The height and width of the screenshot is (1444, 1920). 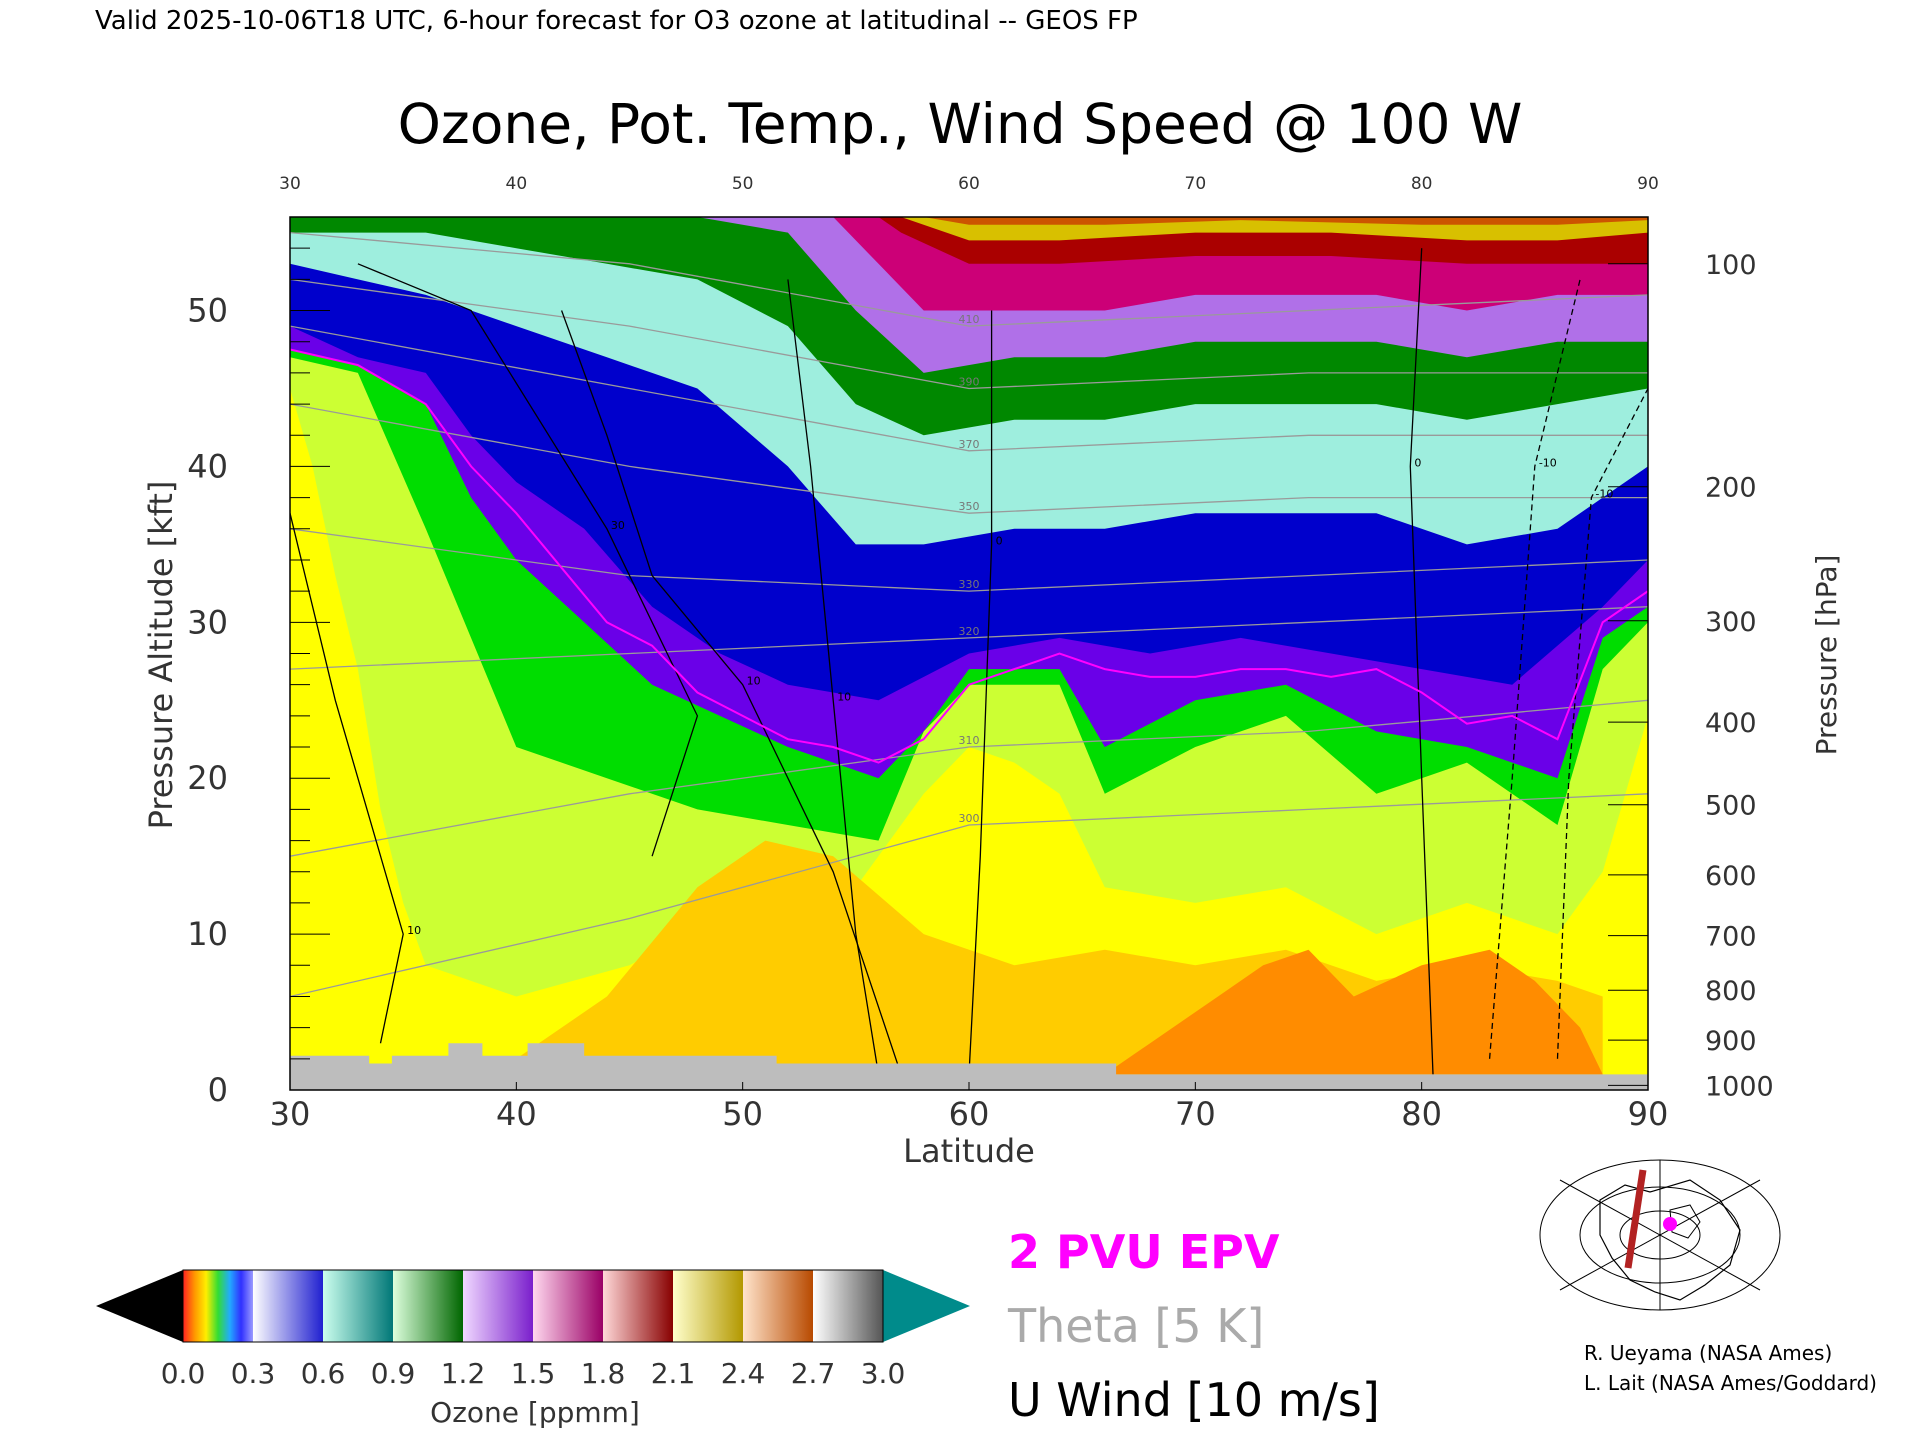 What do you see at coordinates (754, 681) in the screenshot?
I see `wind-label-2: 10` at bounding box center [754, 681].